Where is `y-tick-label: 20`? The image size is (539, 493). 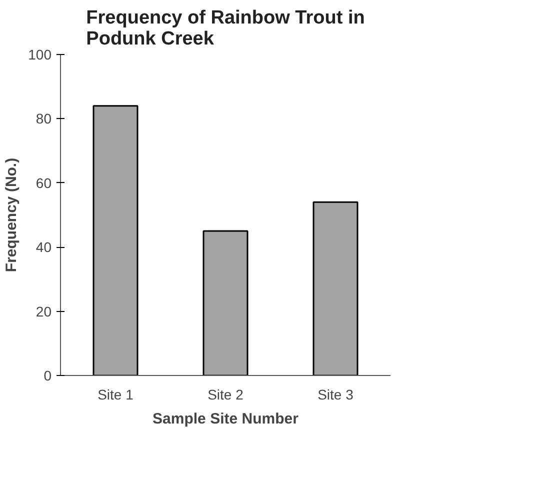 y-tick-label: 20 is located at coordinates (44, 311).